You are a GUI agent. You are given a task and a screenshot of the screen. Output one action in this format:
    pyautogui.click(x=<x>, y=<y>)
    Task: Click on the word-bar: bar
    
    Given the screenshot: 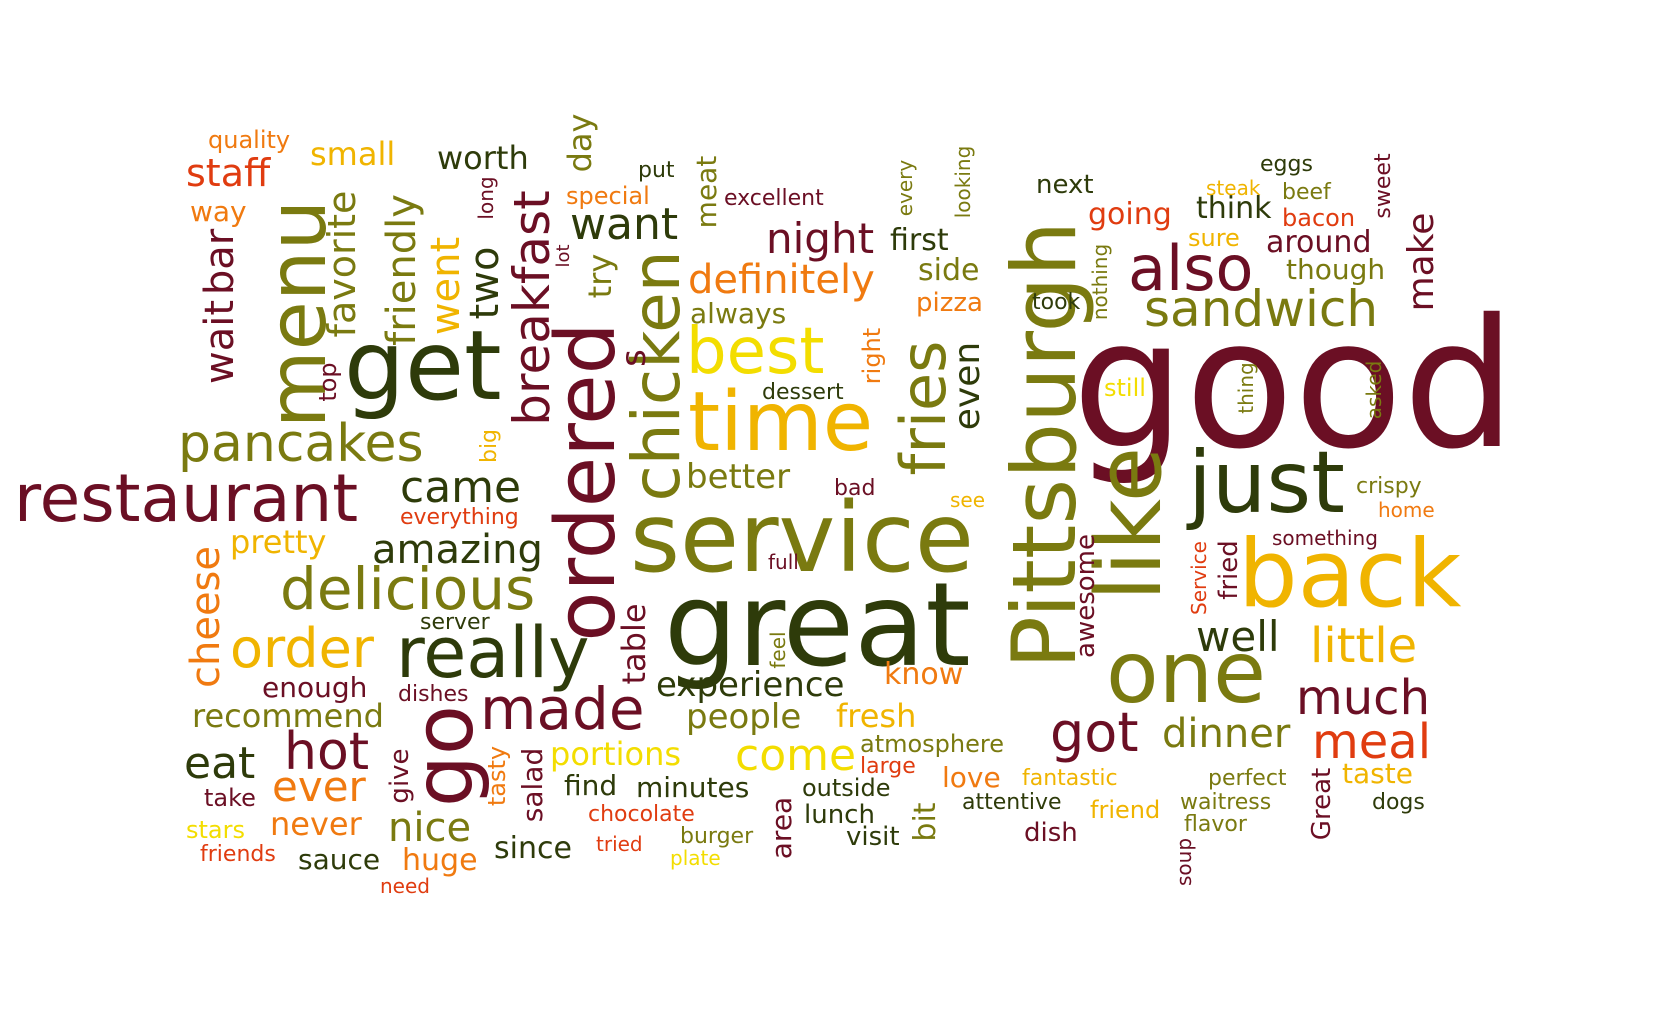 What is the action you would take?
    pyautogui.click(x=220, y=262)
    